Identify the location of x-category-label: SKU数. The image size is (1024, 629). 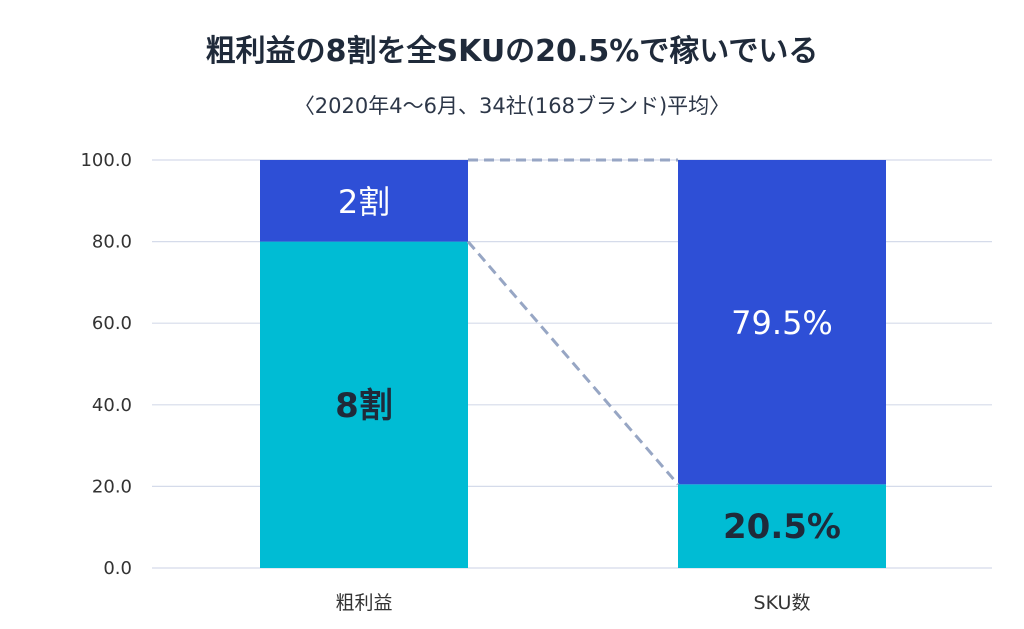
(782, 603).